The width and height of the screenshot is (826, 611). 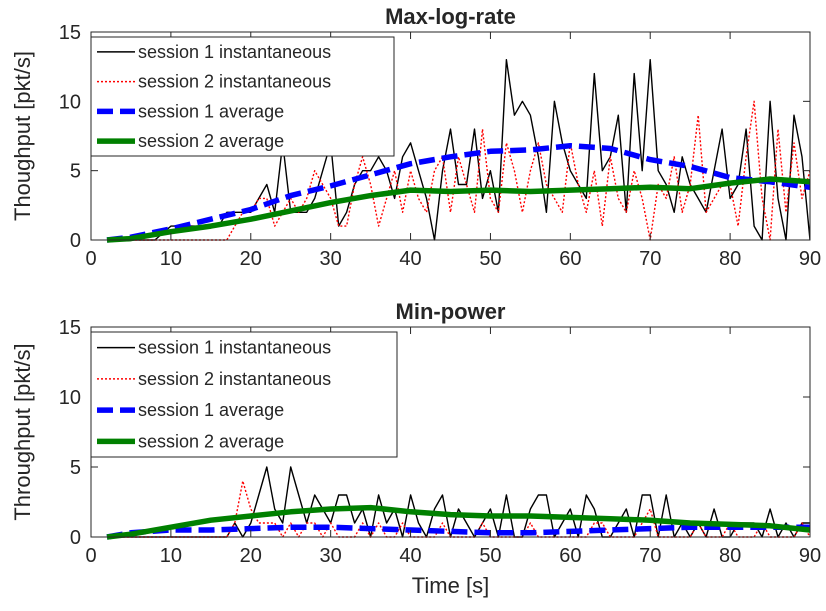 I want to click on chart-title: Max-log-rate, so click(x=450, y=16).